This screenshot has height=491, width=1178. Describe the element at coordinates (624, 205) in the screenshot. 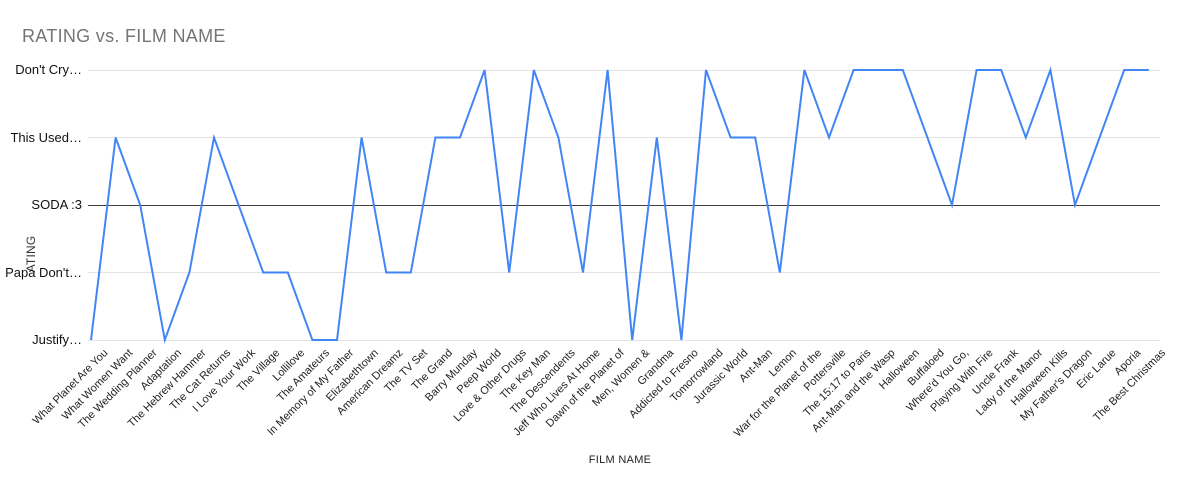

I see `baseline-gridline` at that location.